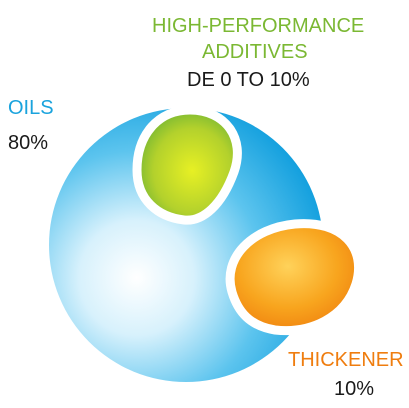 This screenshot has height=408, width=409. I want to click on thickener-drop, so click(294, 277).